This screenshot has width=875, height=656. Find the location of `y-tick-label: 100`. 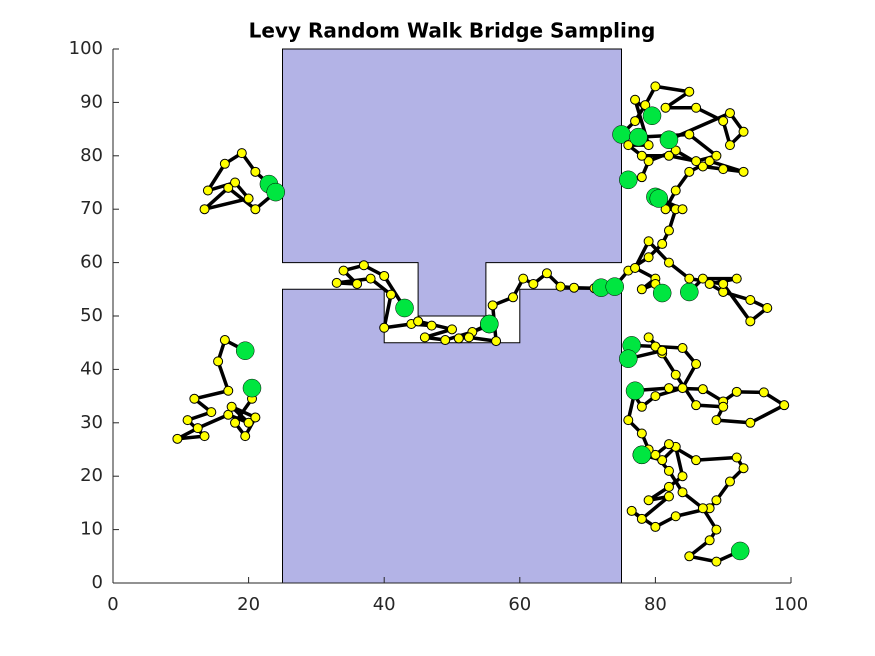

y-tick-label: 100 is located at coordinates (86, 48).